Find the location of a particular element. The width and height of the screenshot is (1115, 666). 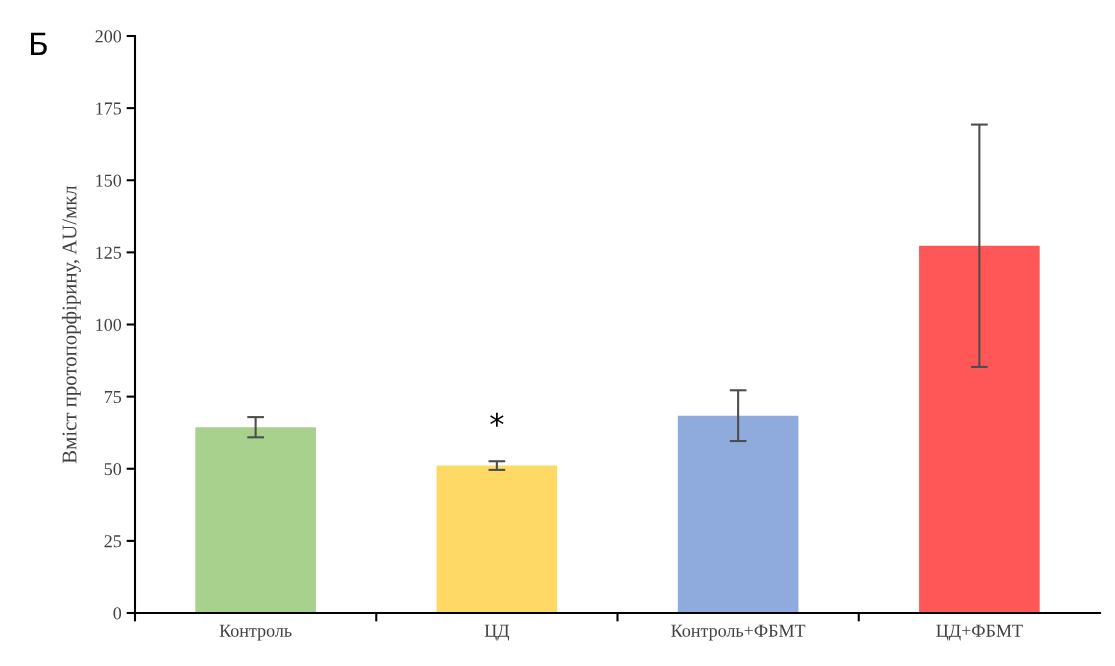

y-tick-label: 75 is located at coordinates (113, 397).